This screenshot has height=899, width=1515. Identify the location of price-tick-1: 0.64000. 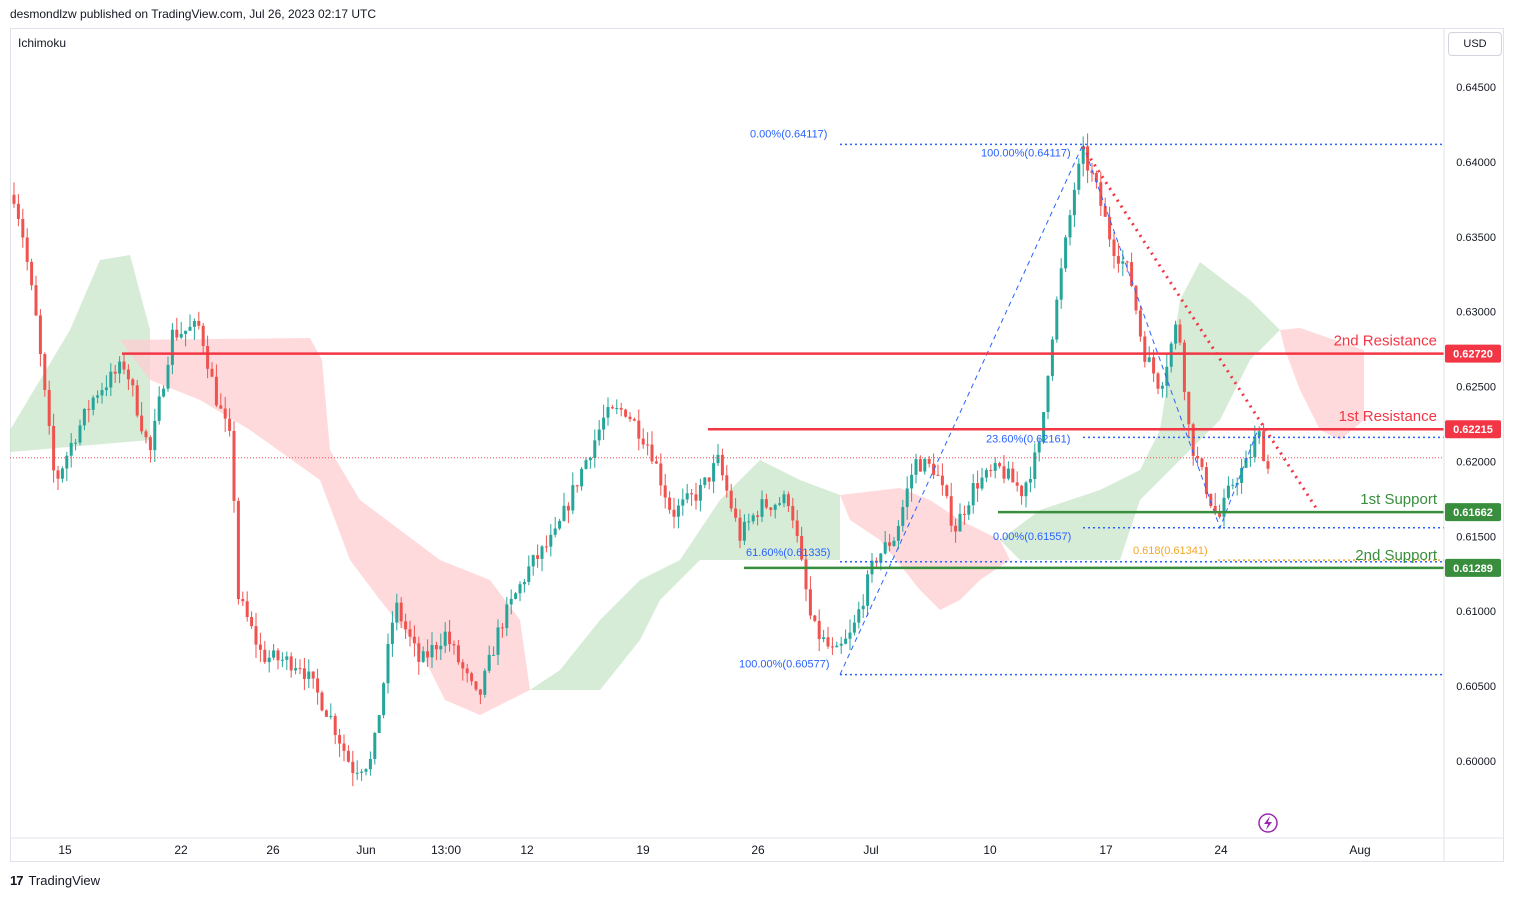
(1476, 163).